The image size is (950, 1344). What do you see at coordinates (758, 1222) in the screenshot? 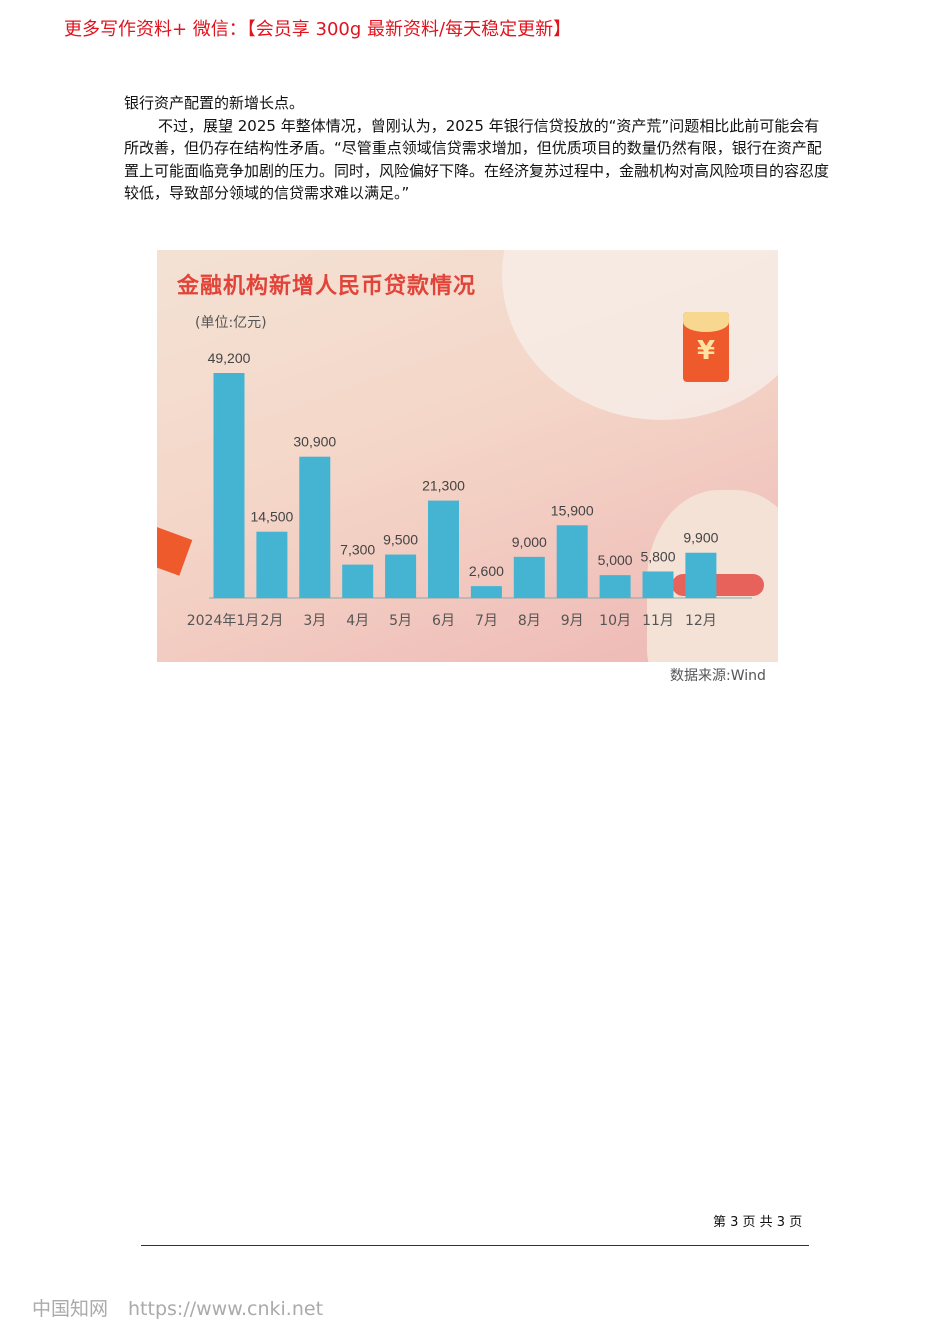
I see `page-number: 第 3 页 共 3 页` at bounding box center [758, 1222].